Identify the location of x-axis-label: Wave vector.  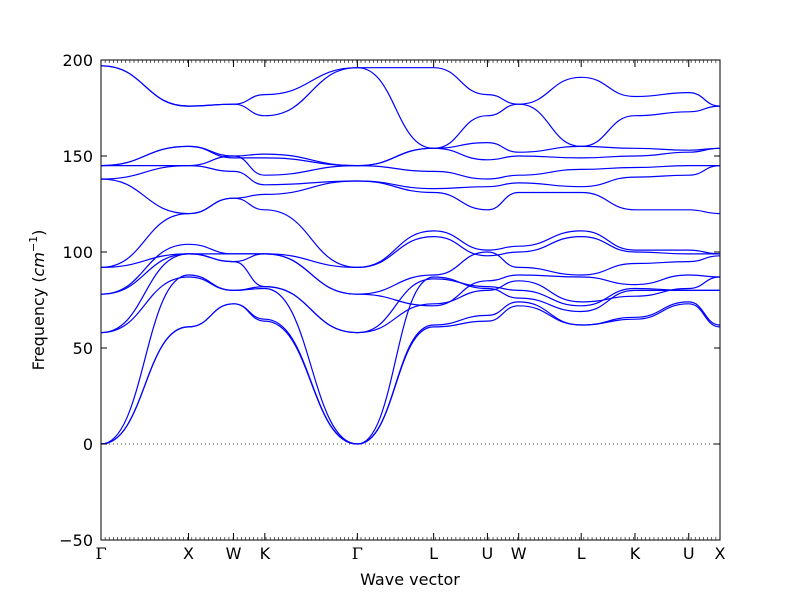
(410, 579).